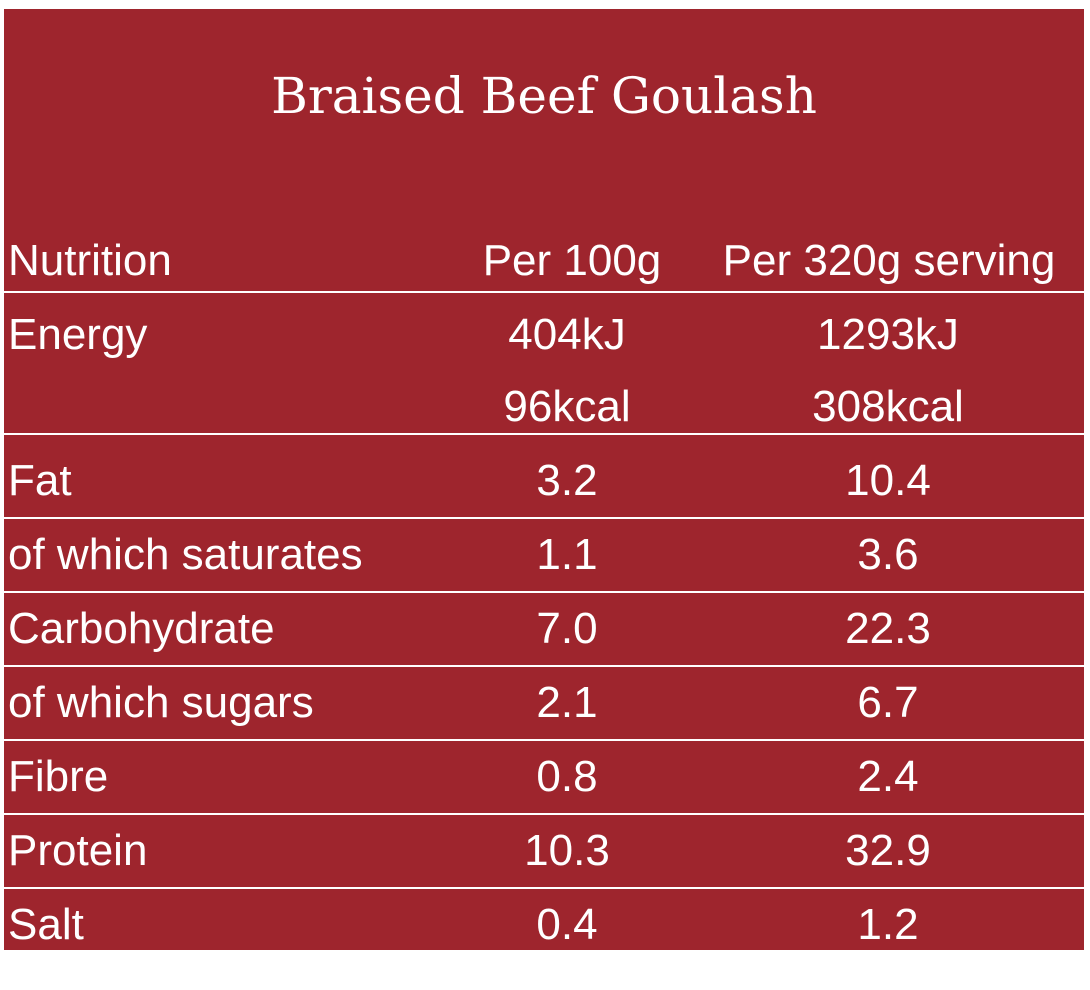 The height and width of the screenshot is (990, 1090). Describe the element at coordinates (58, 776) in the screenshot. I see `nutrient-label: Fibre` at that location.